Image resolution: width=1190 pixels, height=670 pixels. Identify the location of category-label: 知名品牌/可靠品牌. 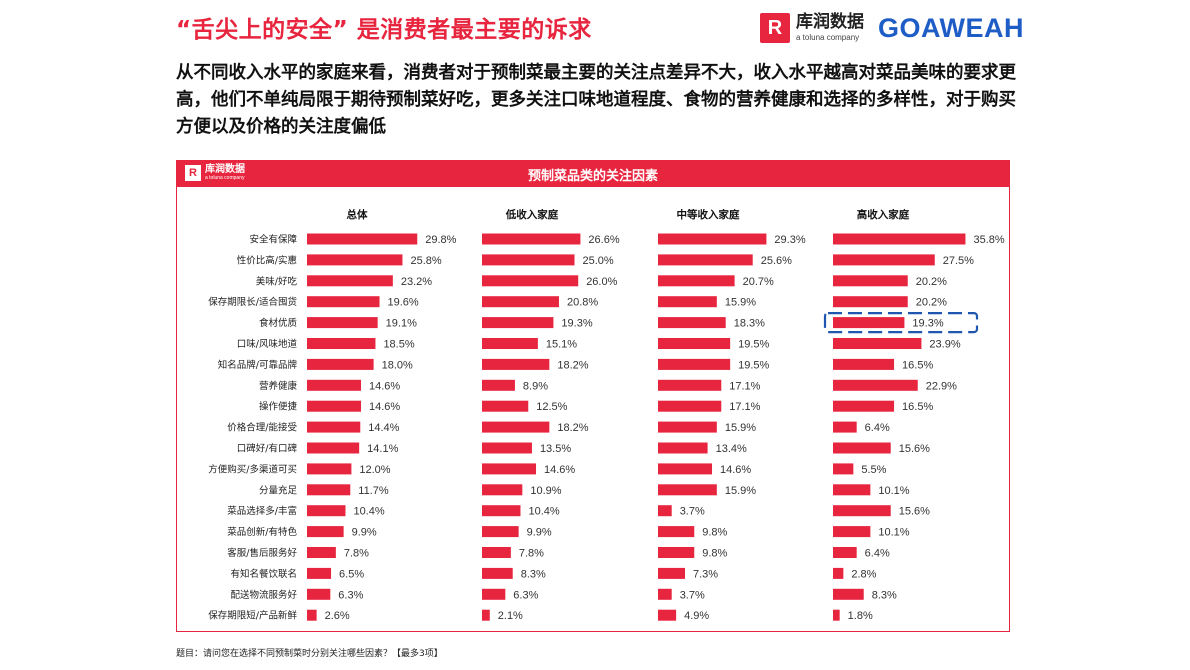
(258, 365).